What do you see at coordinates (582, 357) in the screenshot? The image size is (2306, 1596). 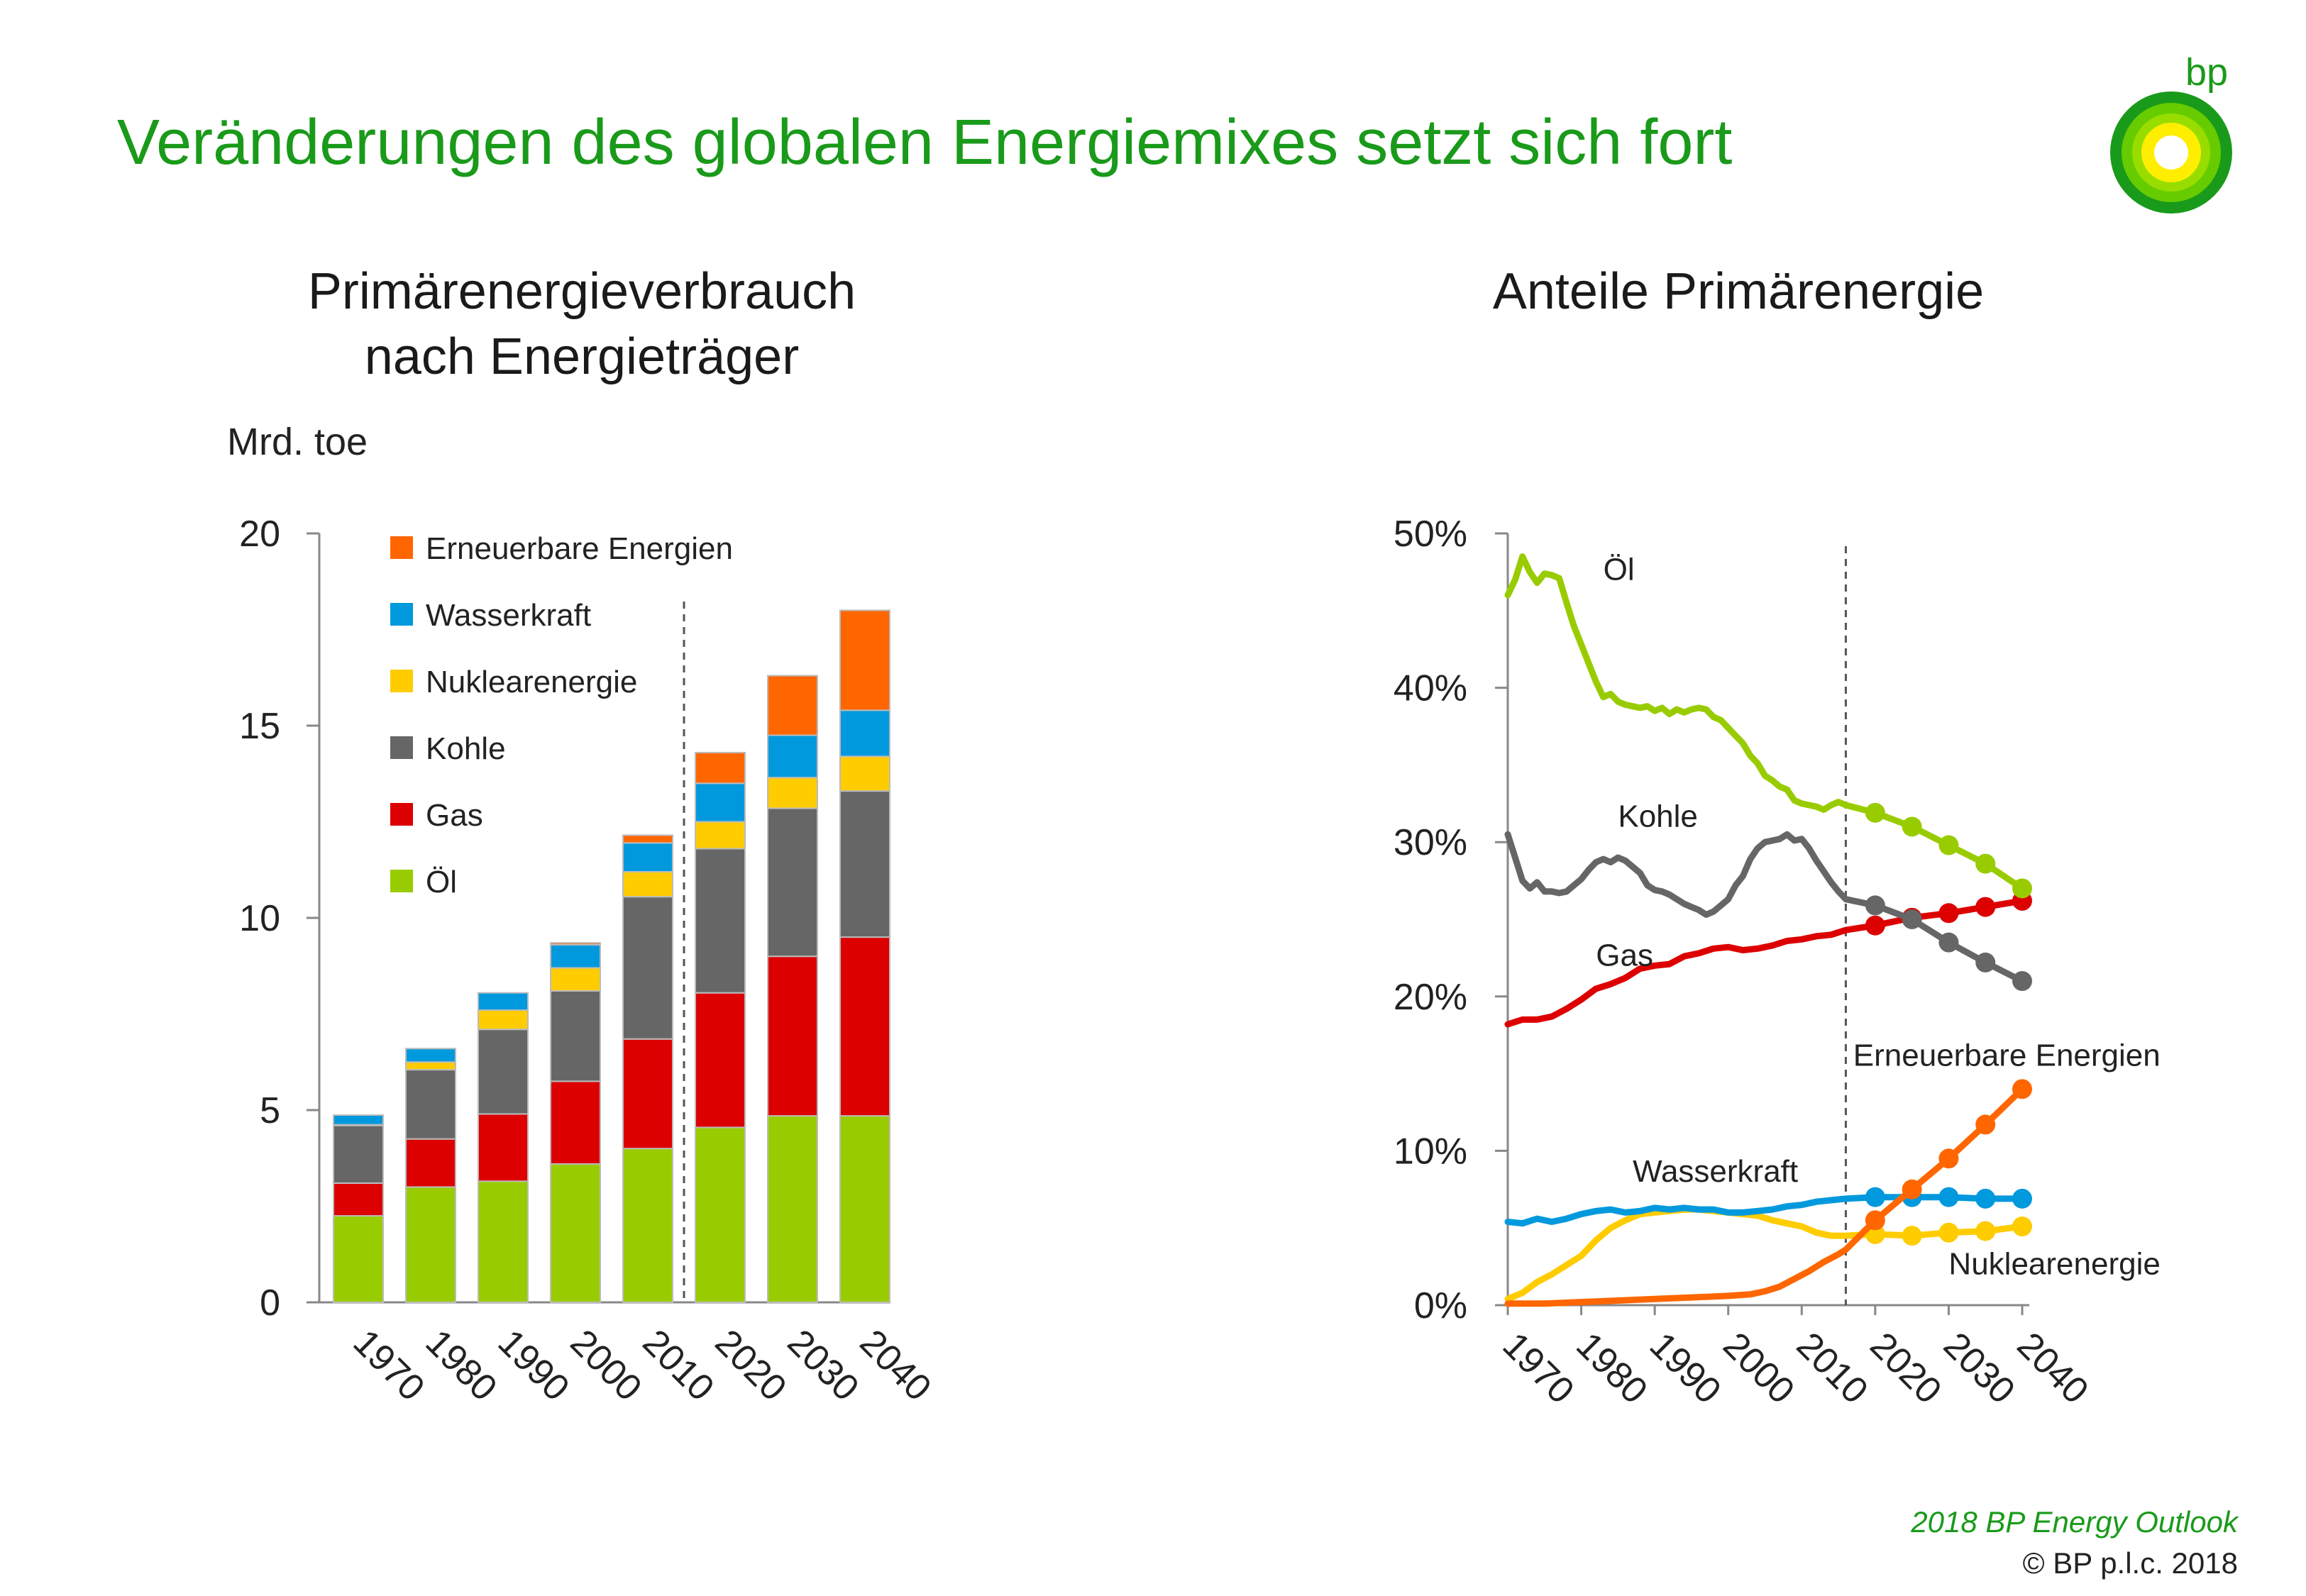 I see `bar-chart-title-line-2: nach Energieträger` at bounding box center [582, 357].